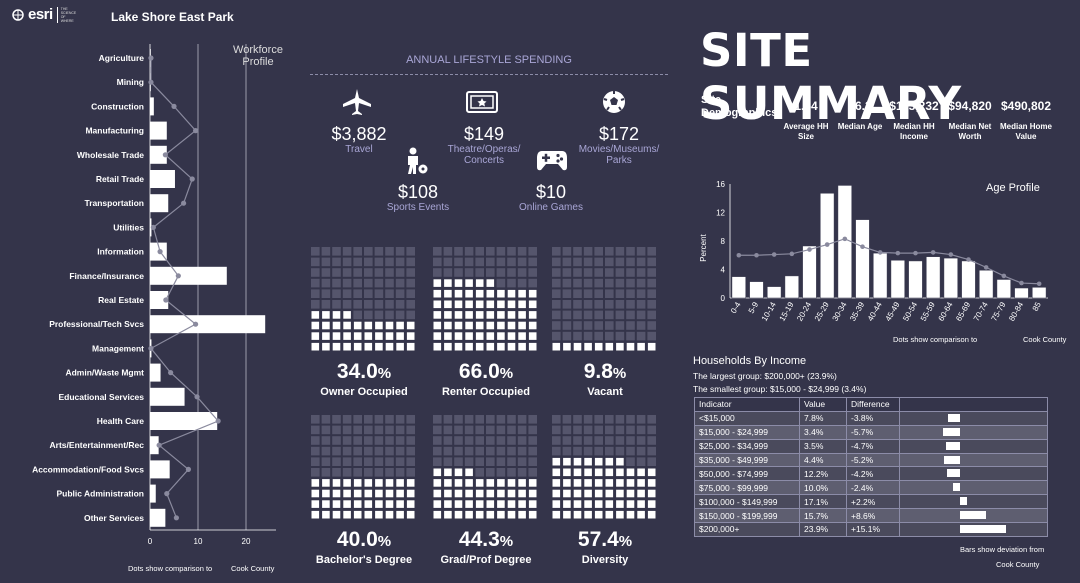 The height and width of the screenshot is (583, 1080). What do you see at coordinates (787, 311) in the screenshot?
I see `x-tick-label: 15-19` at bounding box center [787, 311].